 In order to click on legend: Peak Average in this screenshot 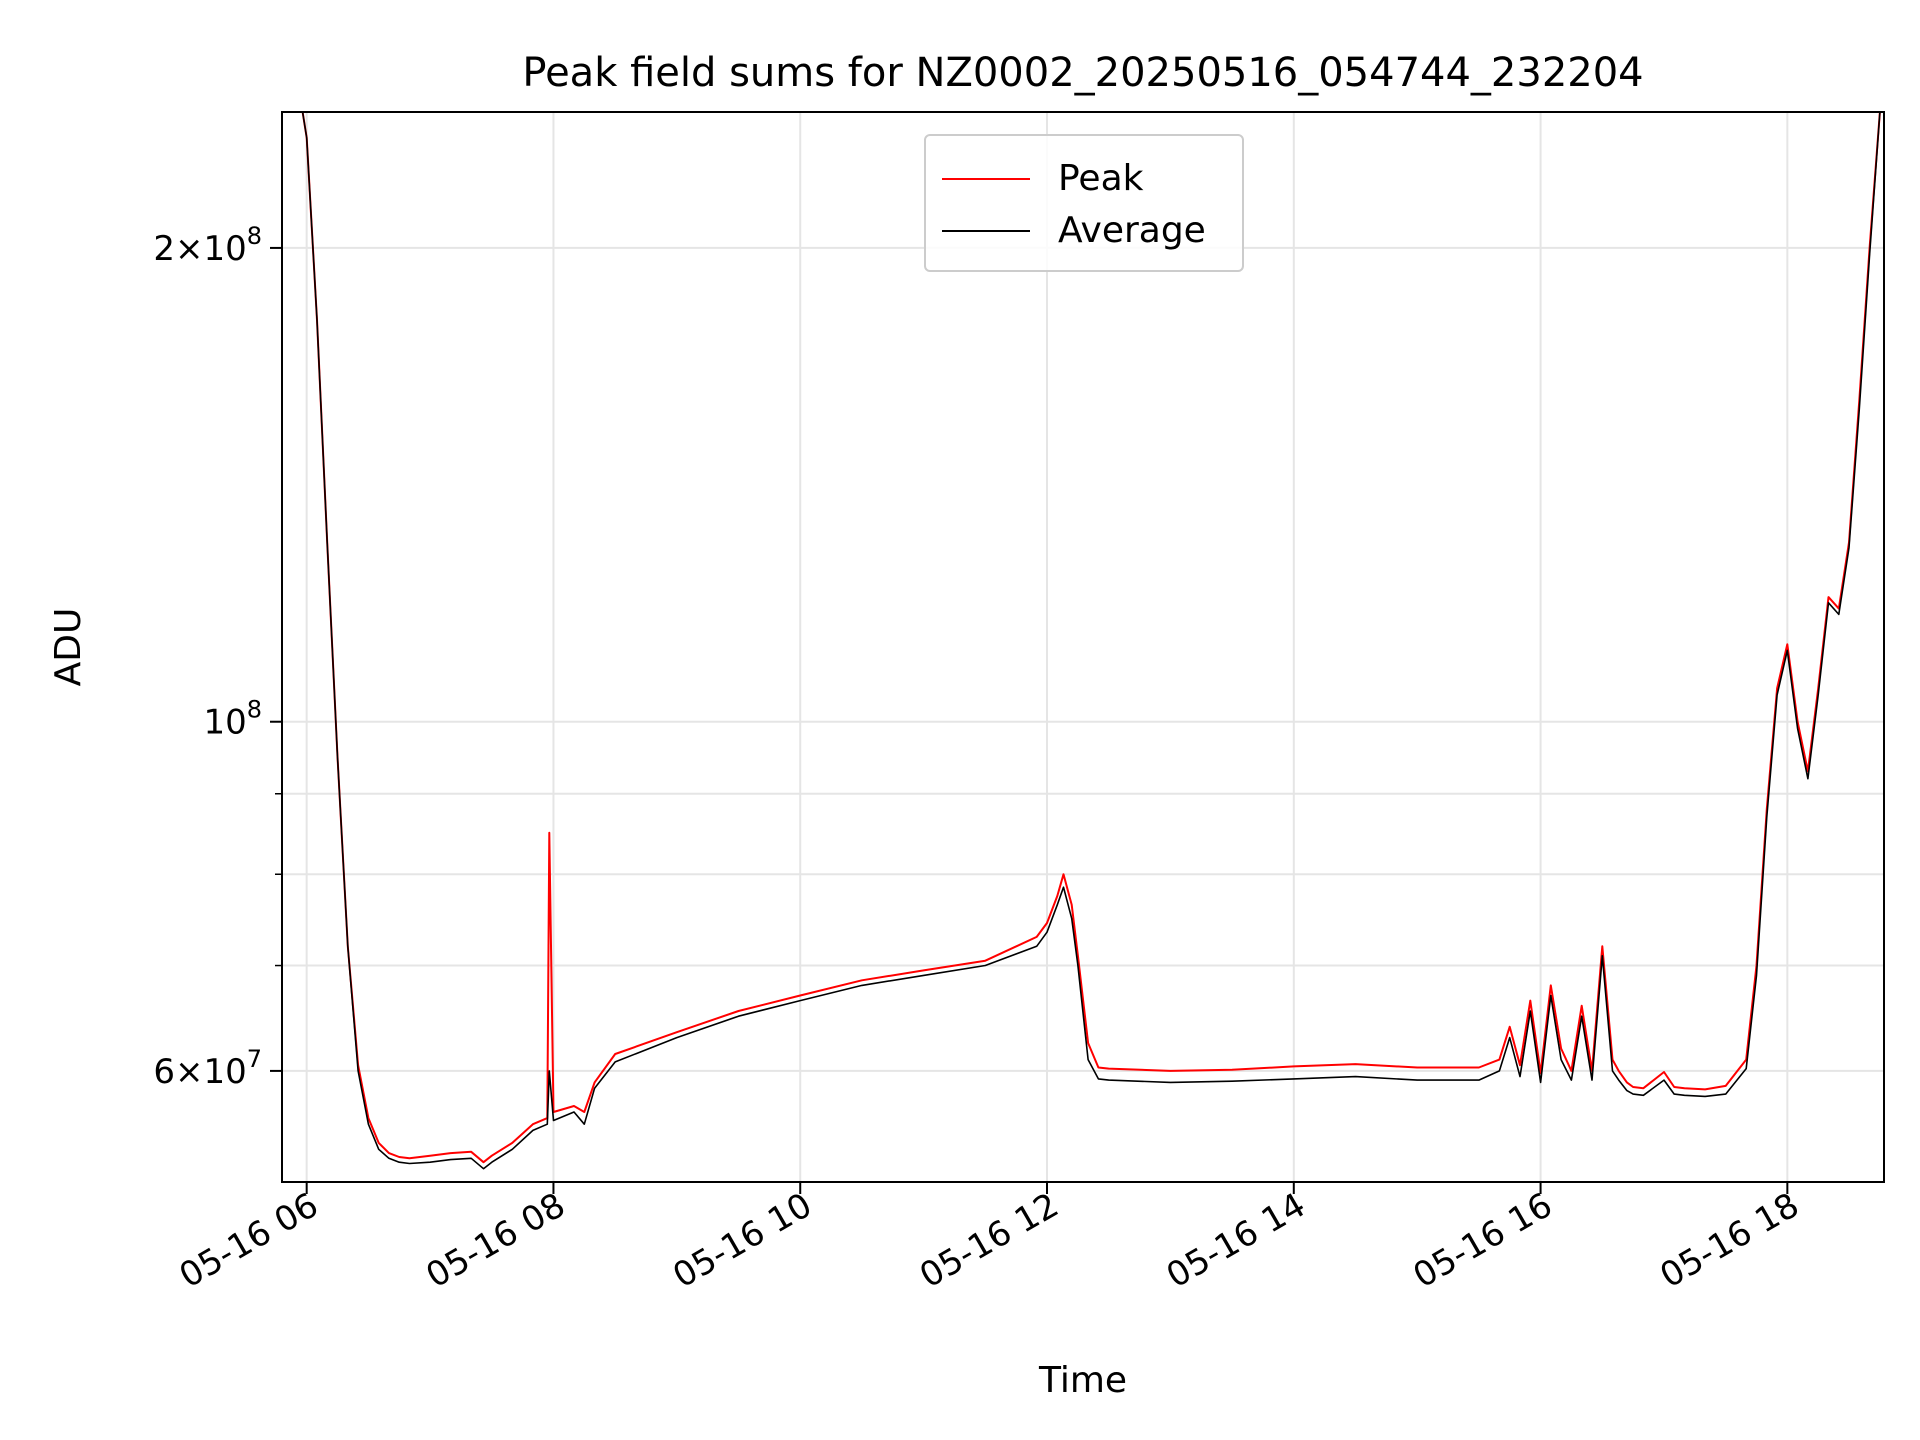, I will do `click(1084, 203)`.